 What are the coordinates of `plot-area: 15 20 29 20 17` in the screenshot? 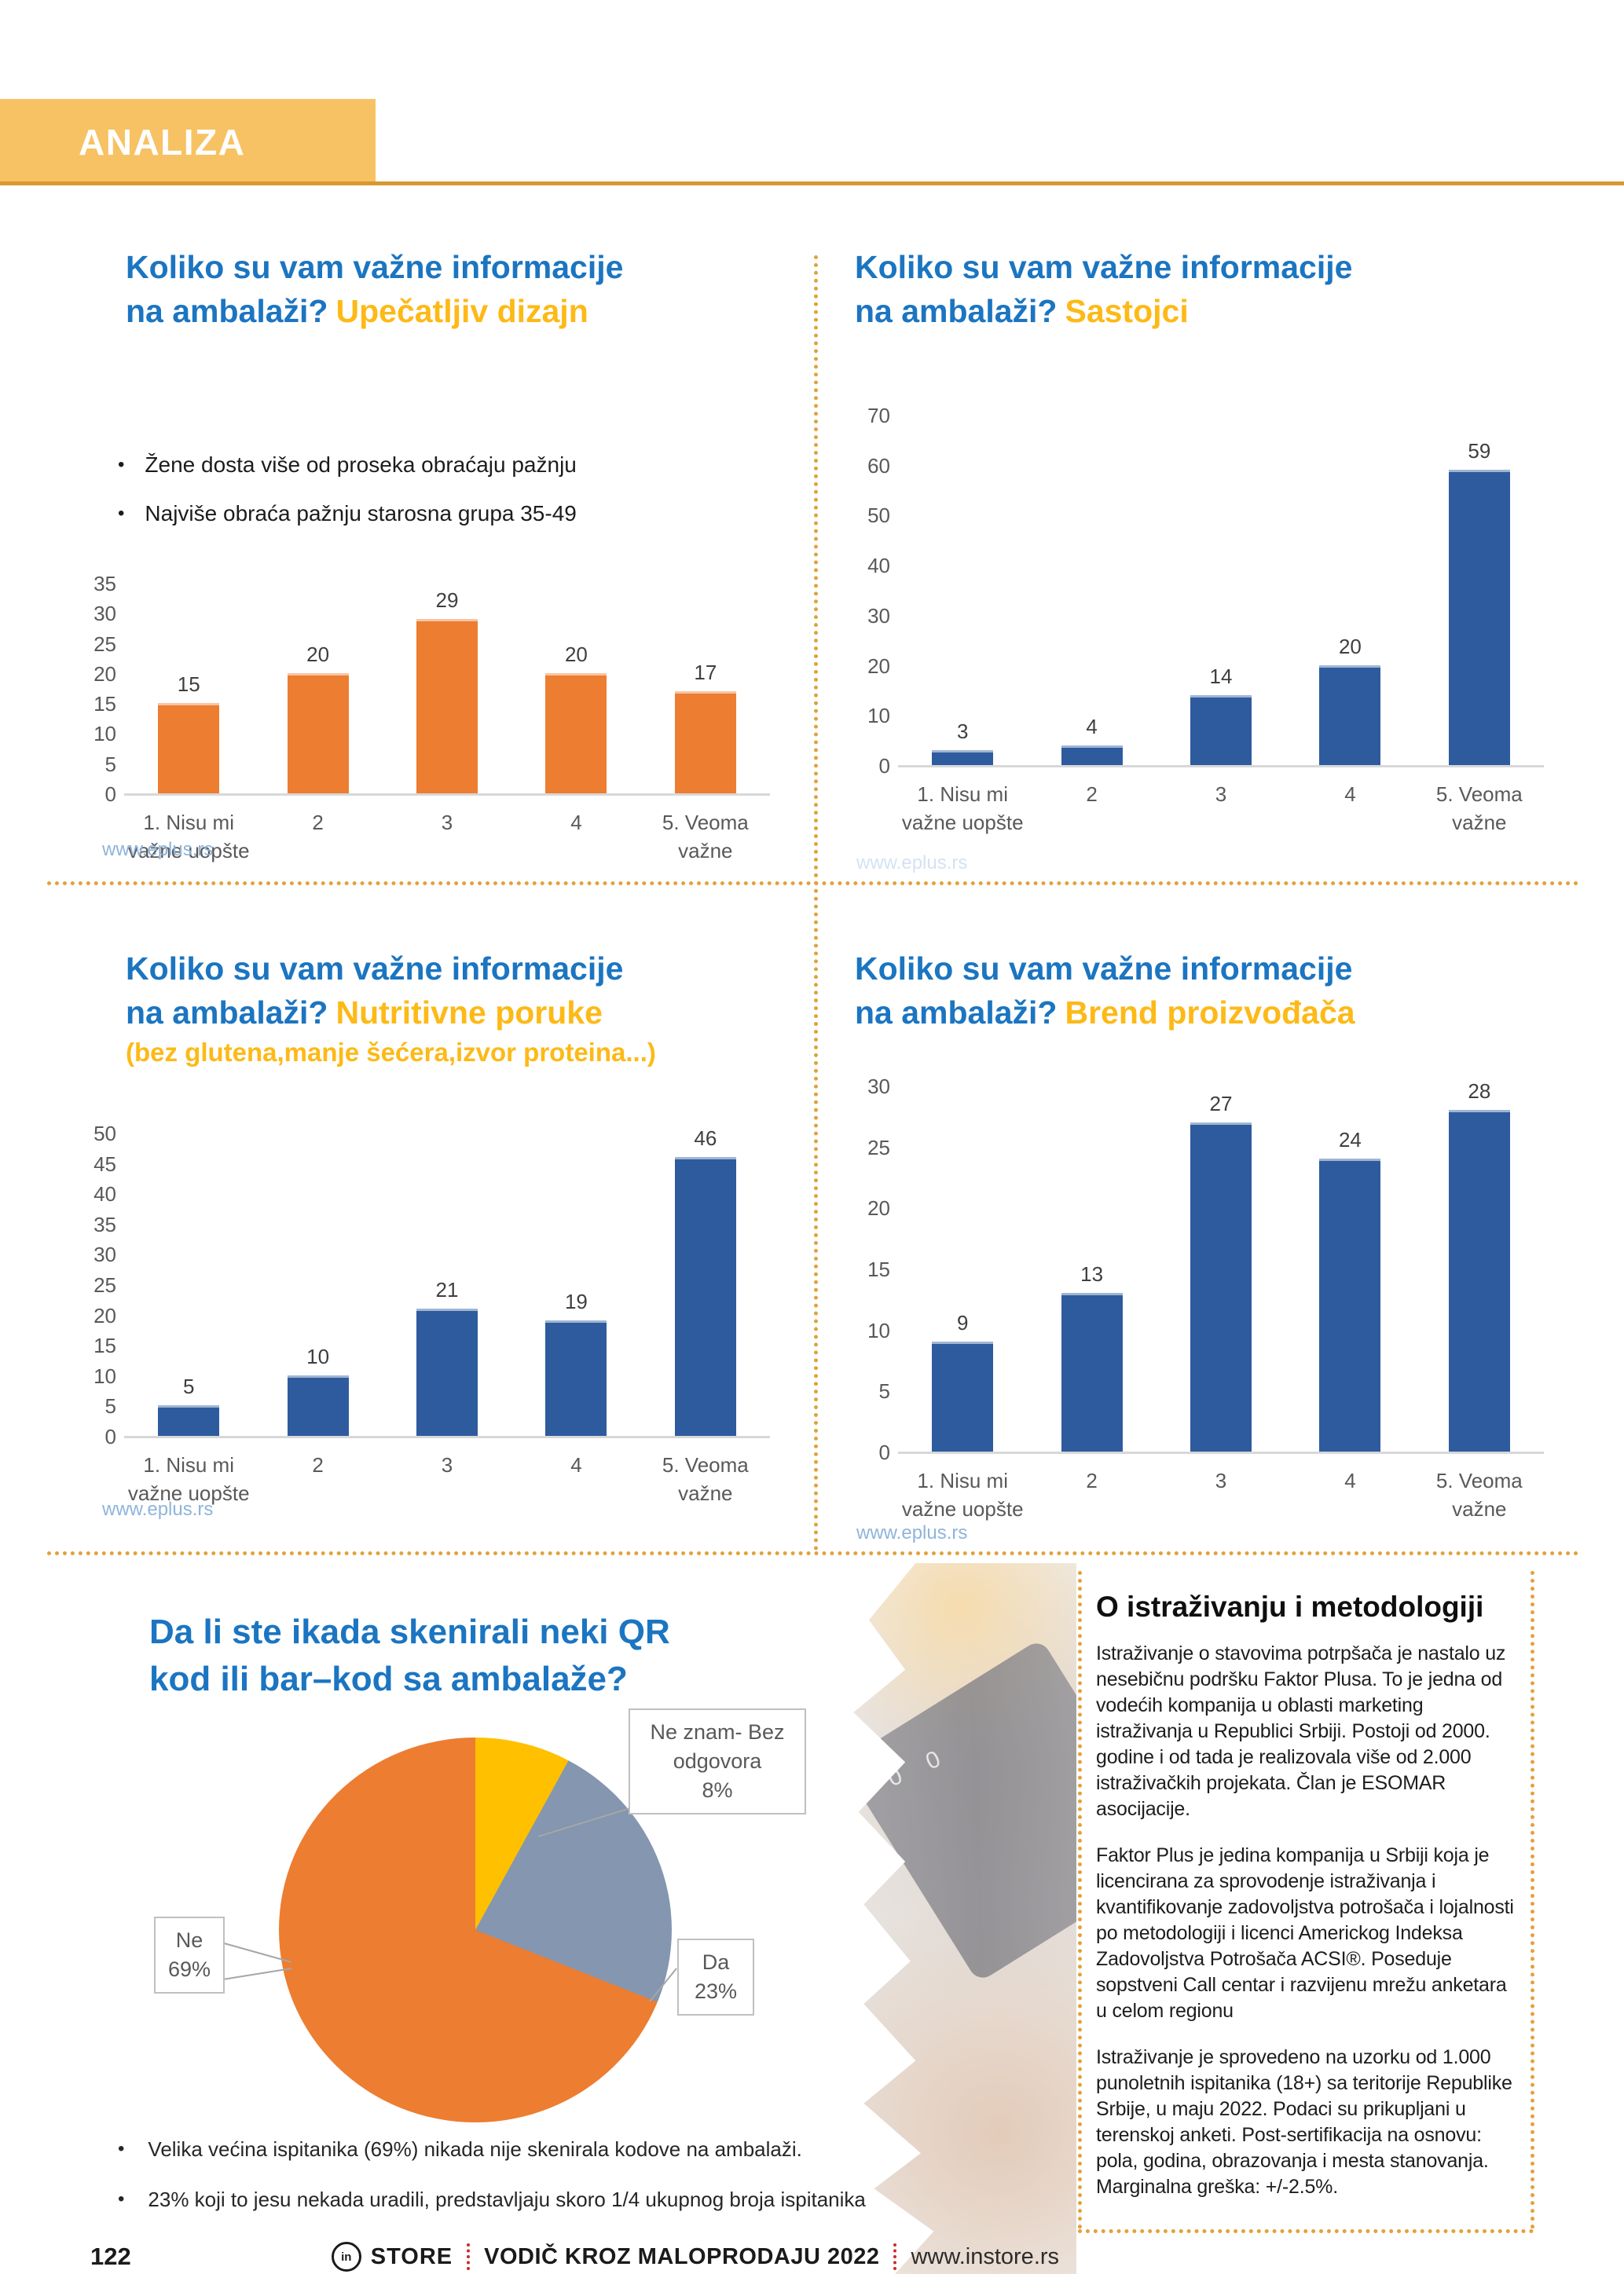 It's located at (447, 689).